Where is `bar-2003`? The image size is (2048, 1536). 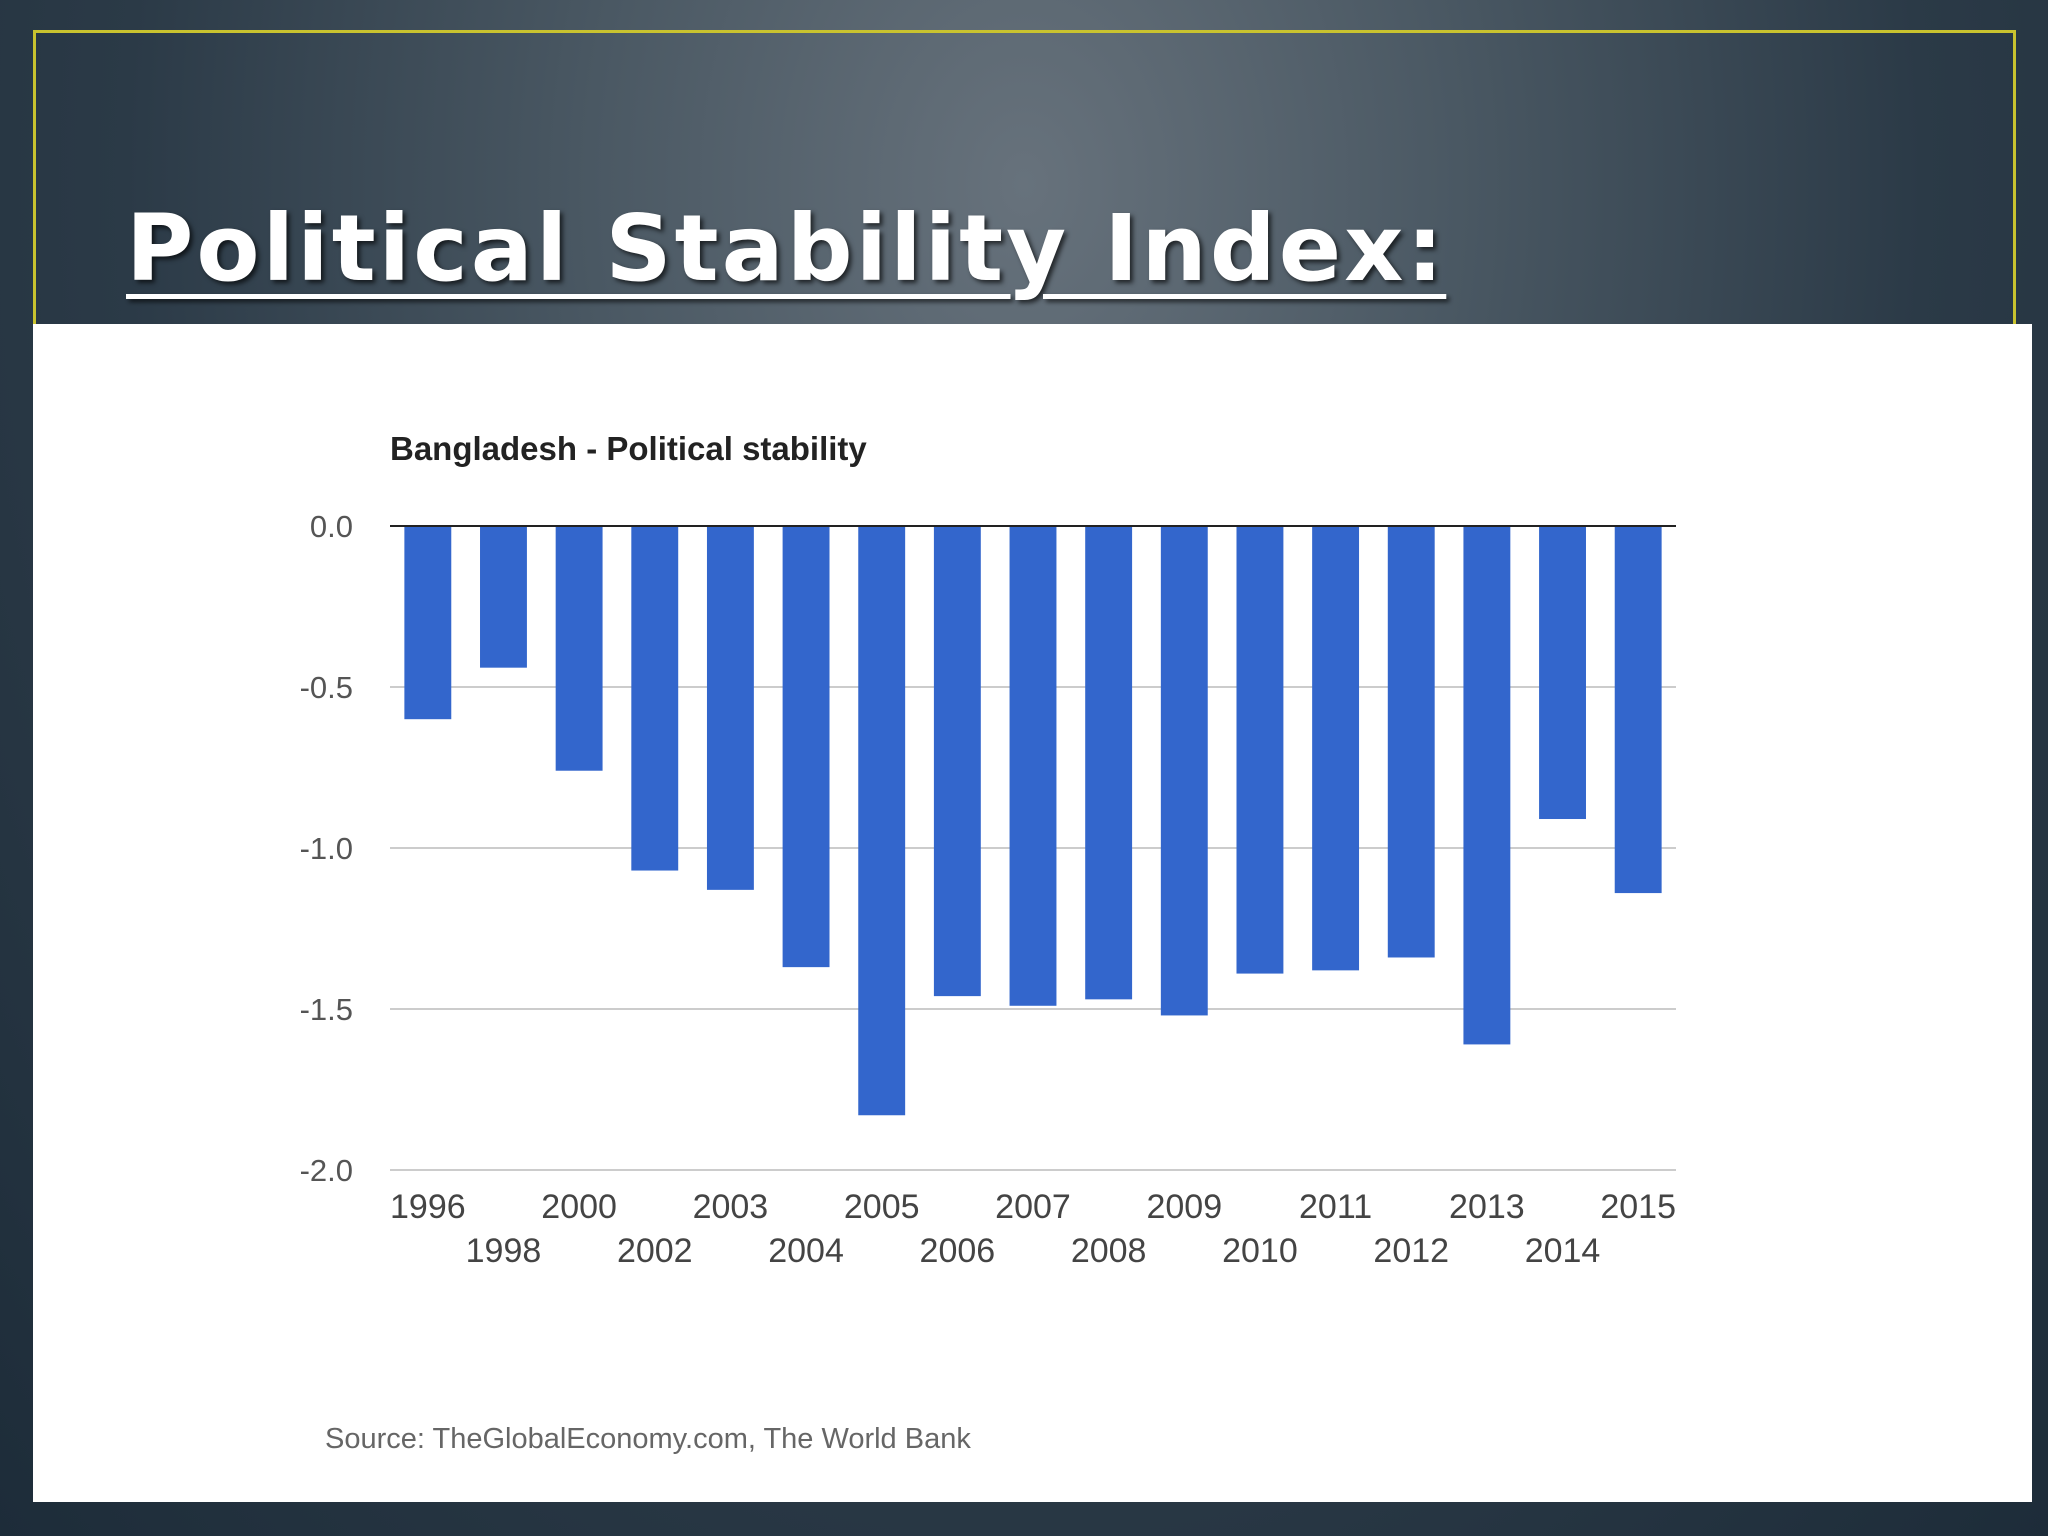
bar-2003 is located at coordinates (730, 708).